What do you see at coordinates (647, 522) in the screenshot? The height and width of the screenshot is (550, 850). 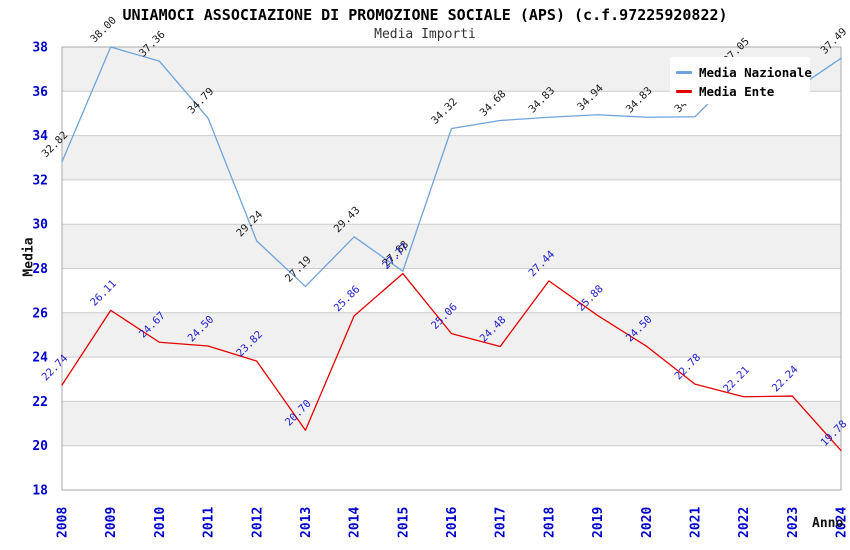 I see `x-tick-label: 2020` at bounding box center [647, 522].